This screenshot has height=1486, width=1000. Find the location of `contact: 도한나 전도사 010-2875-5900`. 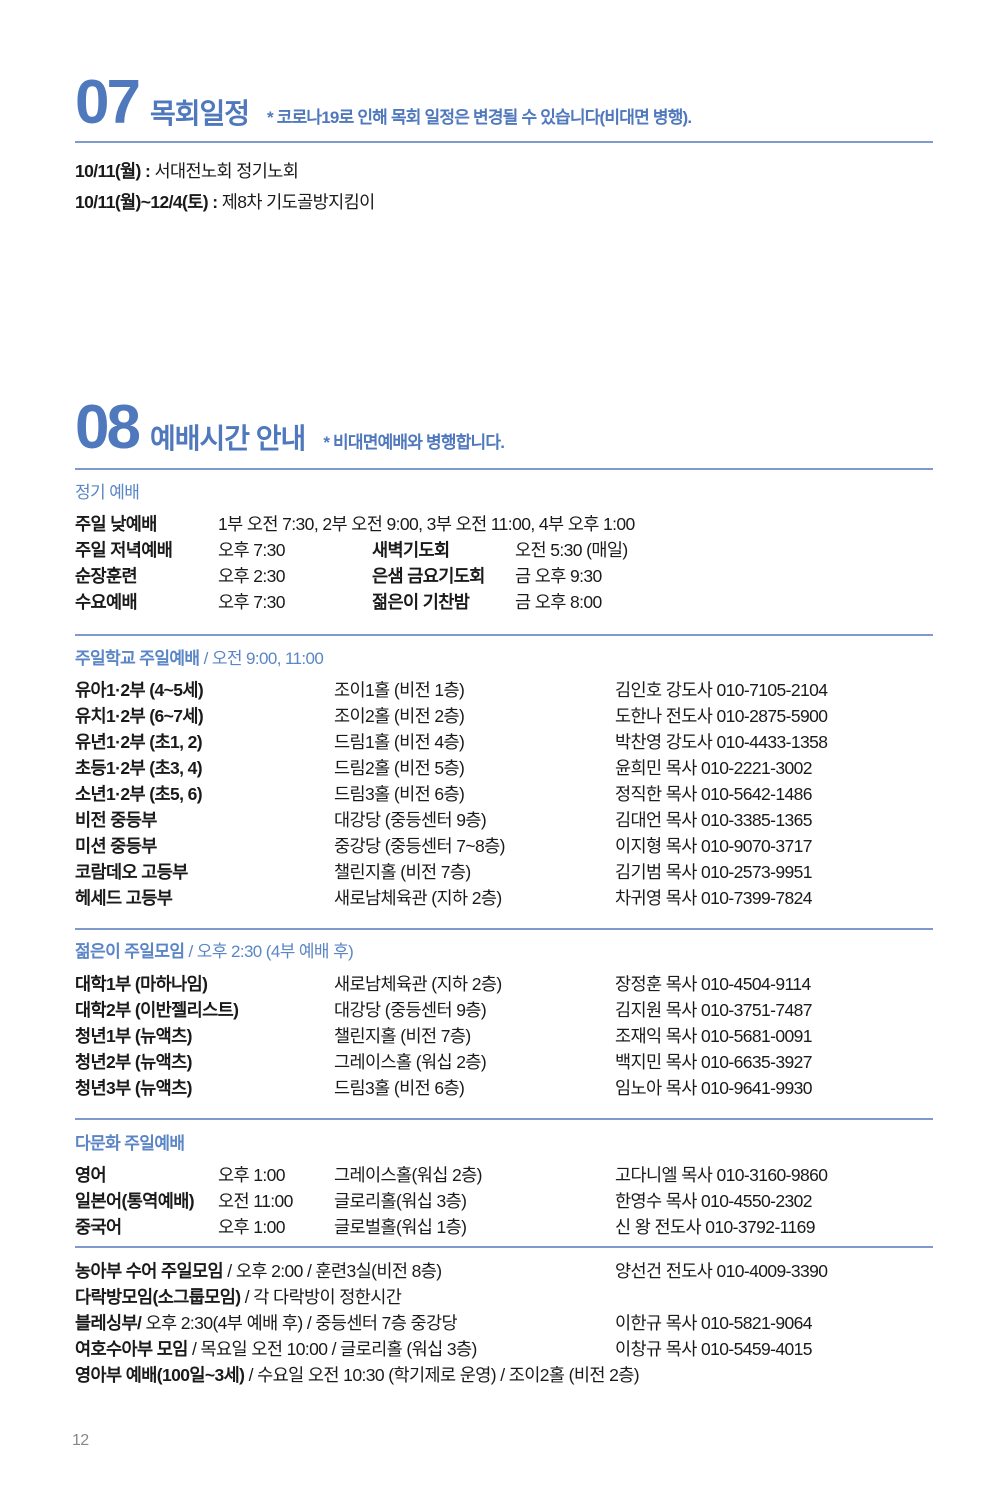

contact: 도한나 전도사 010-2875-5900 is located at coordinates (721, 716).